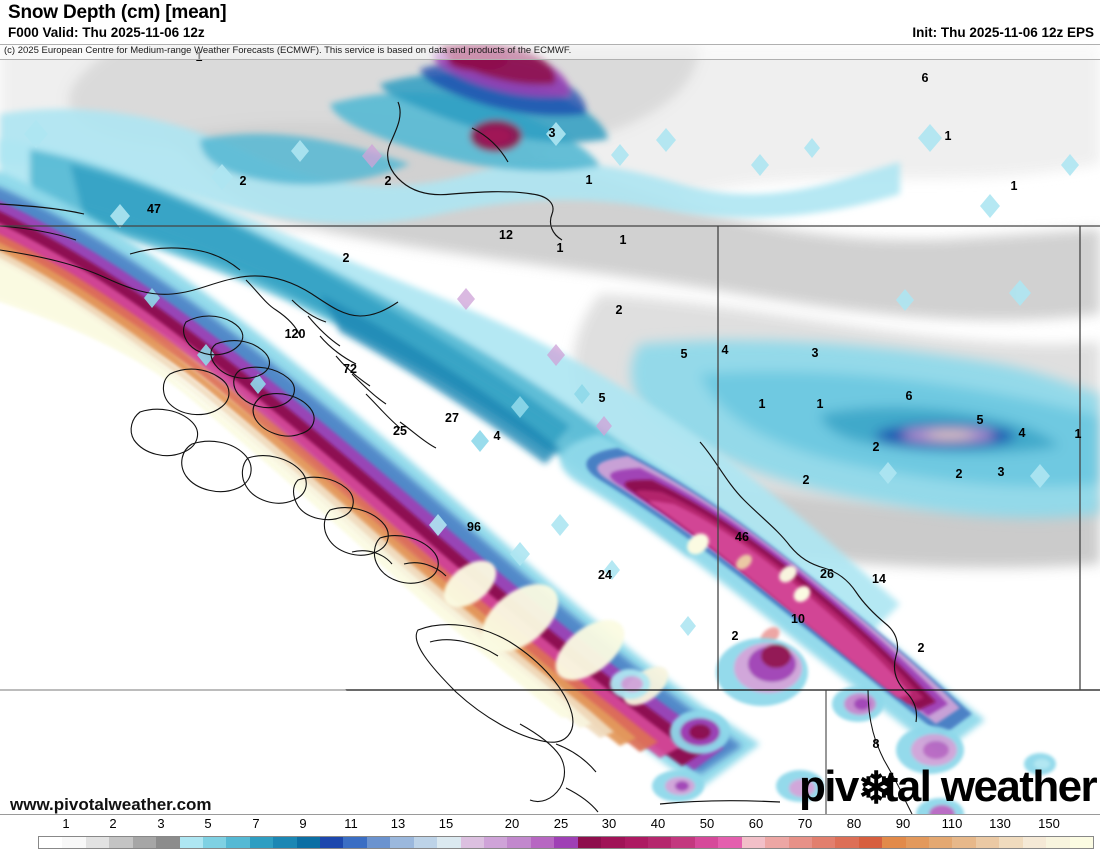 Image resolution: width=1100 pixels, height=850 pixels. What do you see at coordinates (111, 804) in the screenshot?
I see `site-url: www.pivotalweather.com` at bounding box center [111, 804].